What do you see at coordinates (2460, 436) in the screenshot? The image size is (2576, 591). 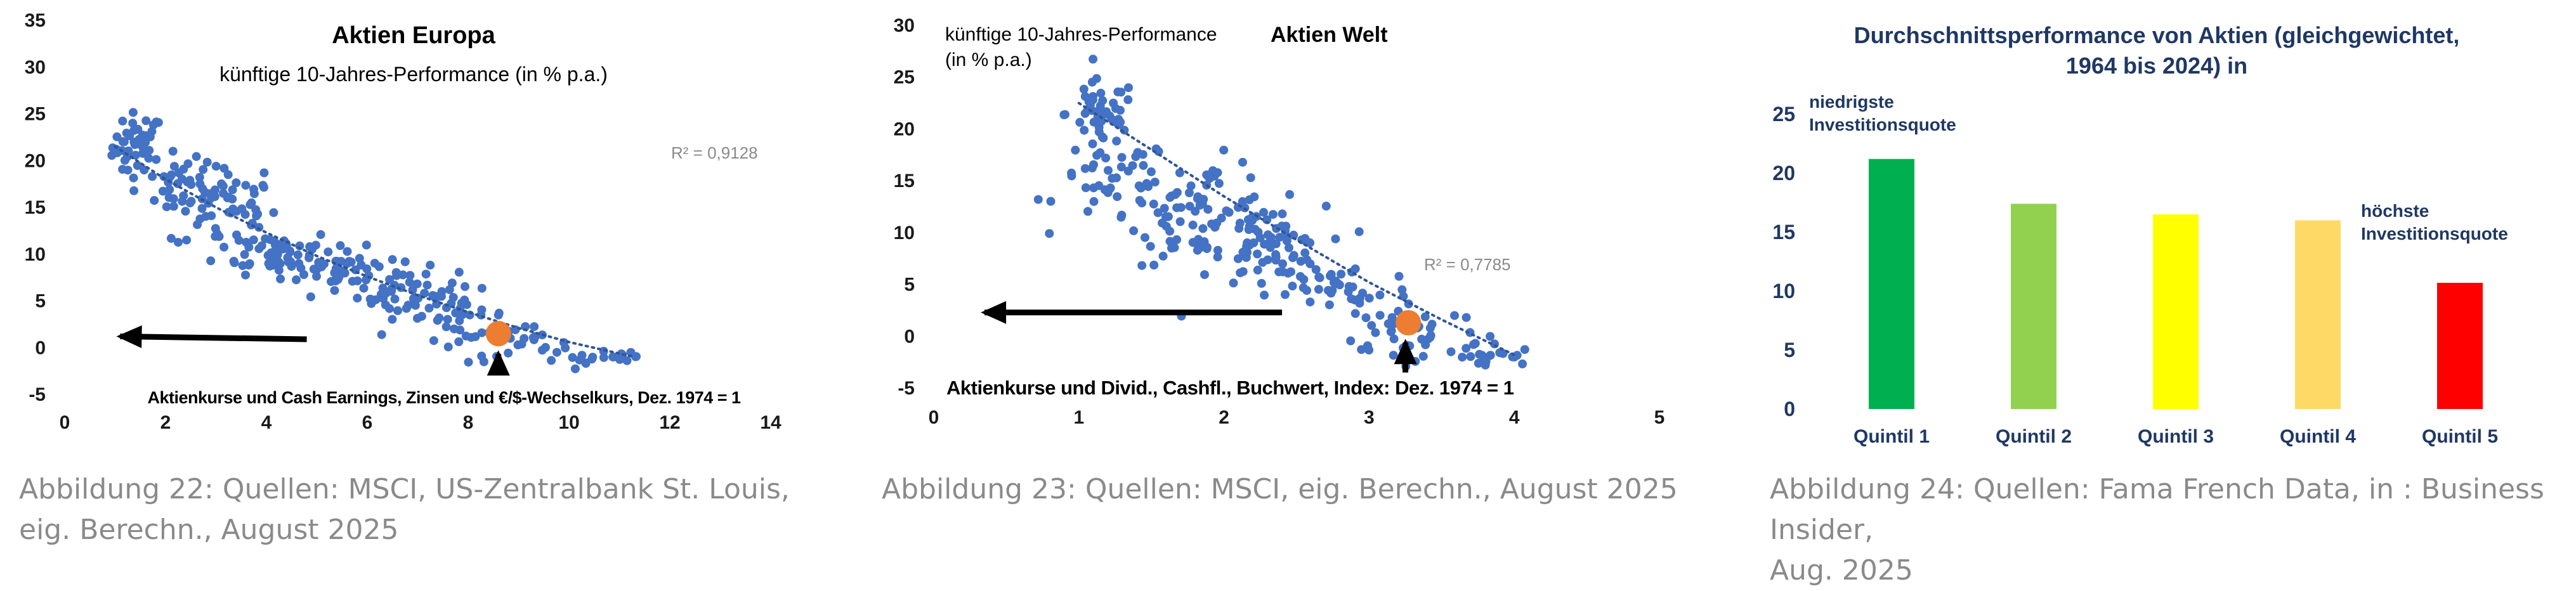 I see `x-tick-label: Quintil 5` at bounding box center [2460, 436].